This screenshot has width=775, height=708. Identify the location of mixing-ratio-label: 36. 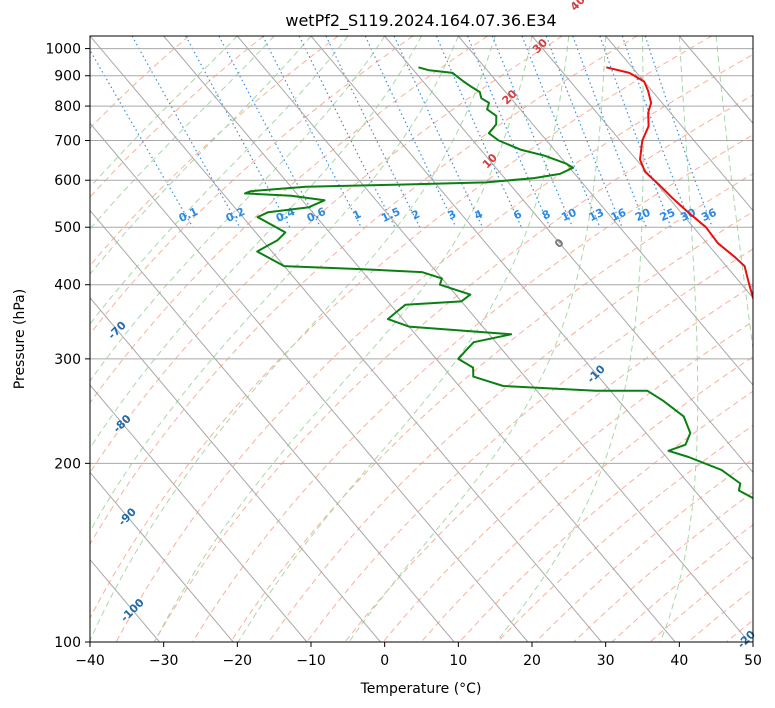
(709, 215).